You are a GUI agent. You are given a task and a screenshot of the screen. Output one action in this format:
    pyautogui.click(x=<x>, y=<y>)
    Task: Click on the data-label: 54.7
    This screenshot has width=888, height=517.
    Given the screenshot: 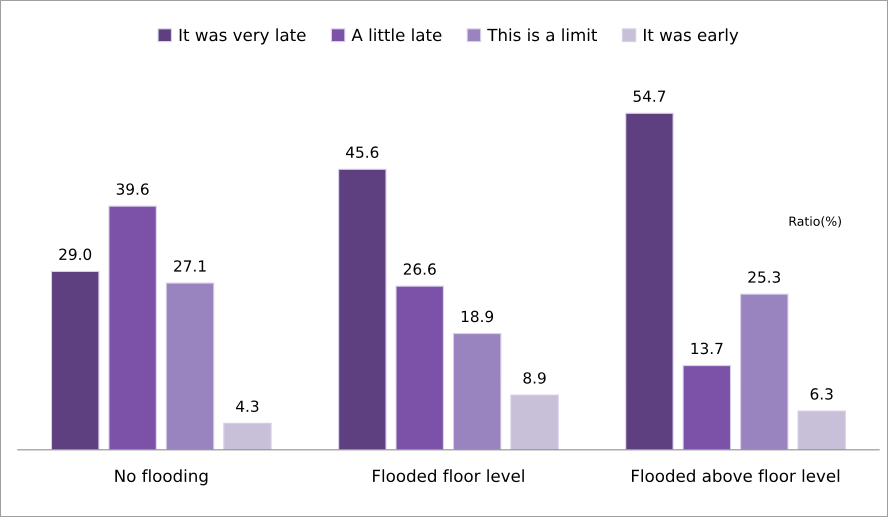 What is the action you would take?
    pyautogui.click(x=650, y=96)
    